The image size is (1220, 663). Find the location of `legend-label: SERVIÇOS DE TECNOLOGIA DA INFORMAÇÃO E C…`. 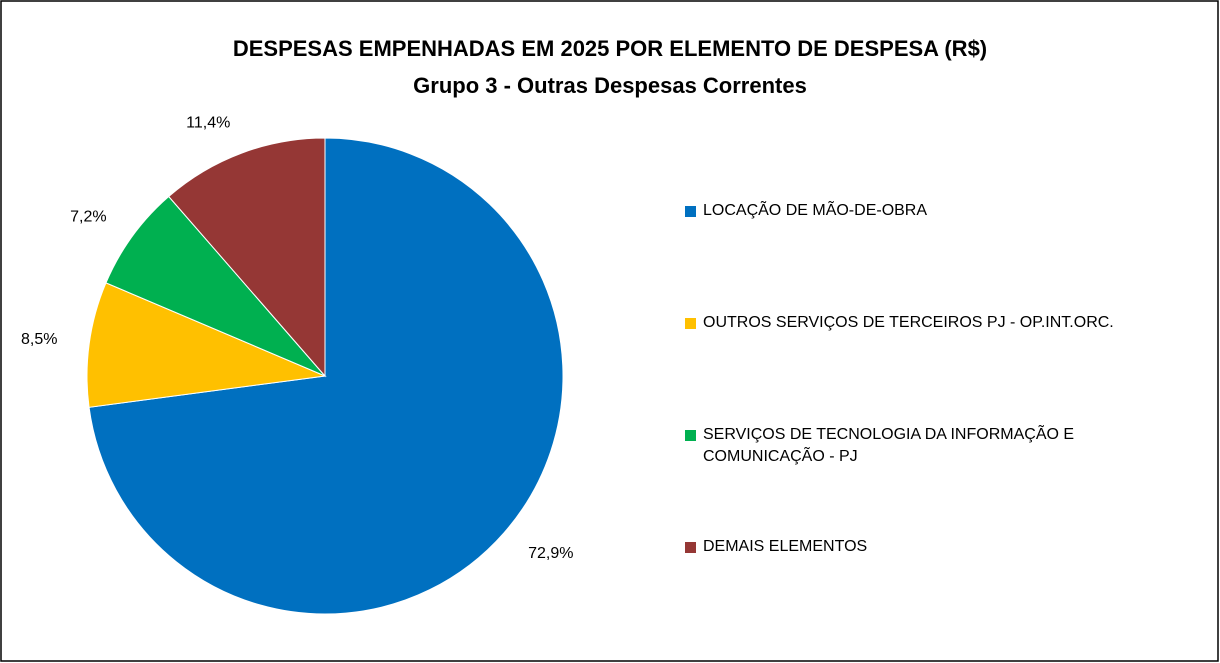

legend-label: SERVIÇOS DE TECNOLOGIA DA INFORMAÇÃO E C… is located at coordinates (889, 445).